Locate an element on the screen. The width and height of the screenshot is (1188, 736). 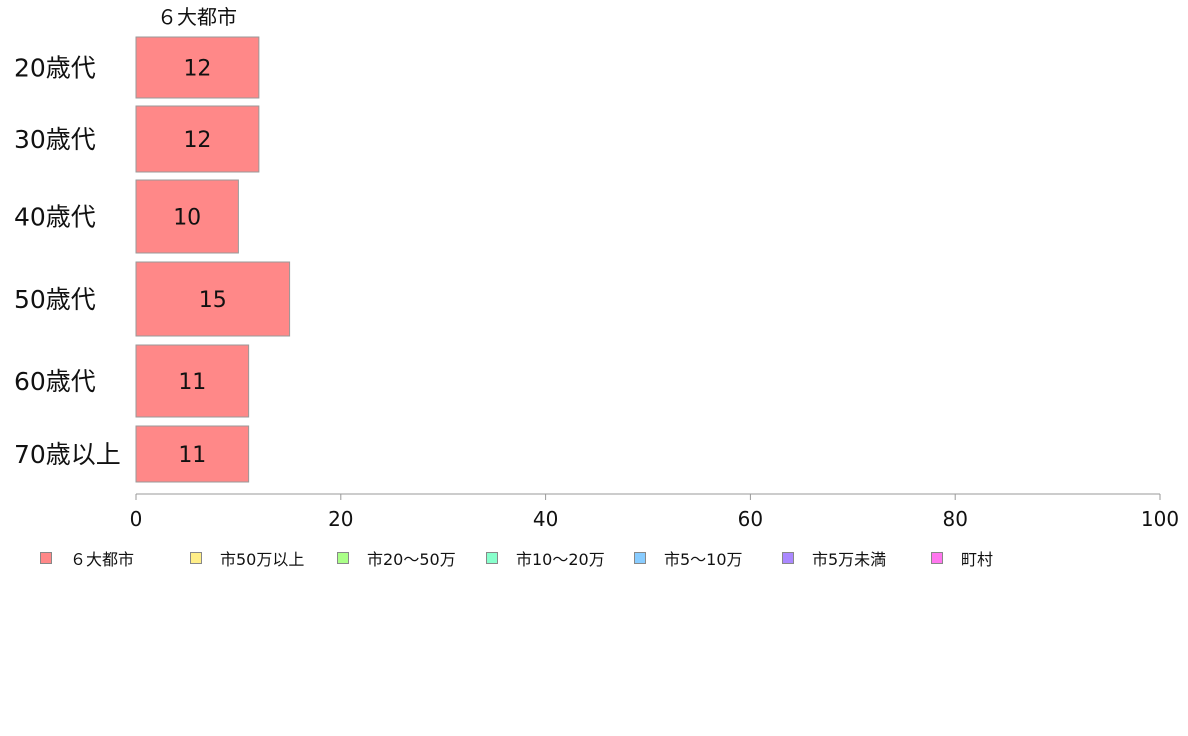
category-label: 40歳代 is located at coordinates (55, 217).